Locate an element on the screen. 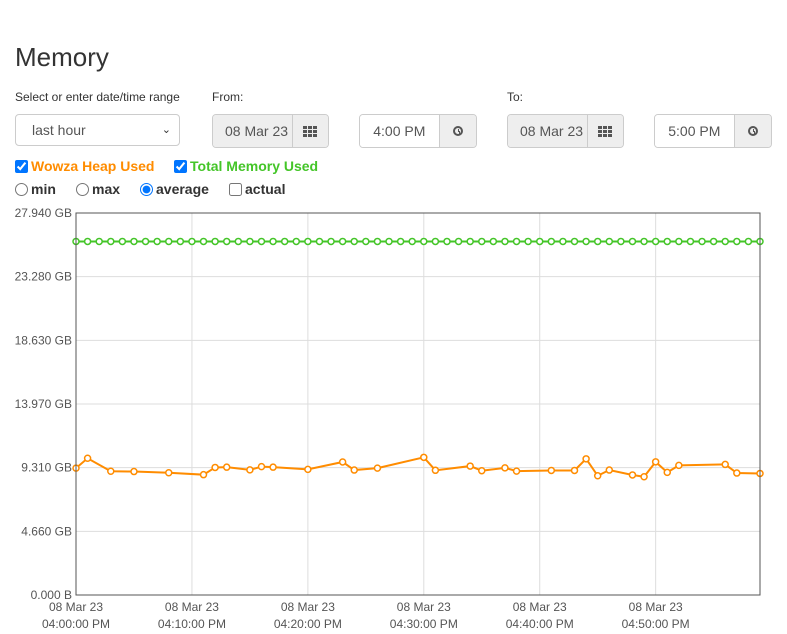  y-tick-label: 18.630 GB is located at coordinates (43, 340).